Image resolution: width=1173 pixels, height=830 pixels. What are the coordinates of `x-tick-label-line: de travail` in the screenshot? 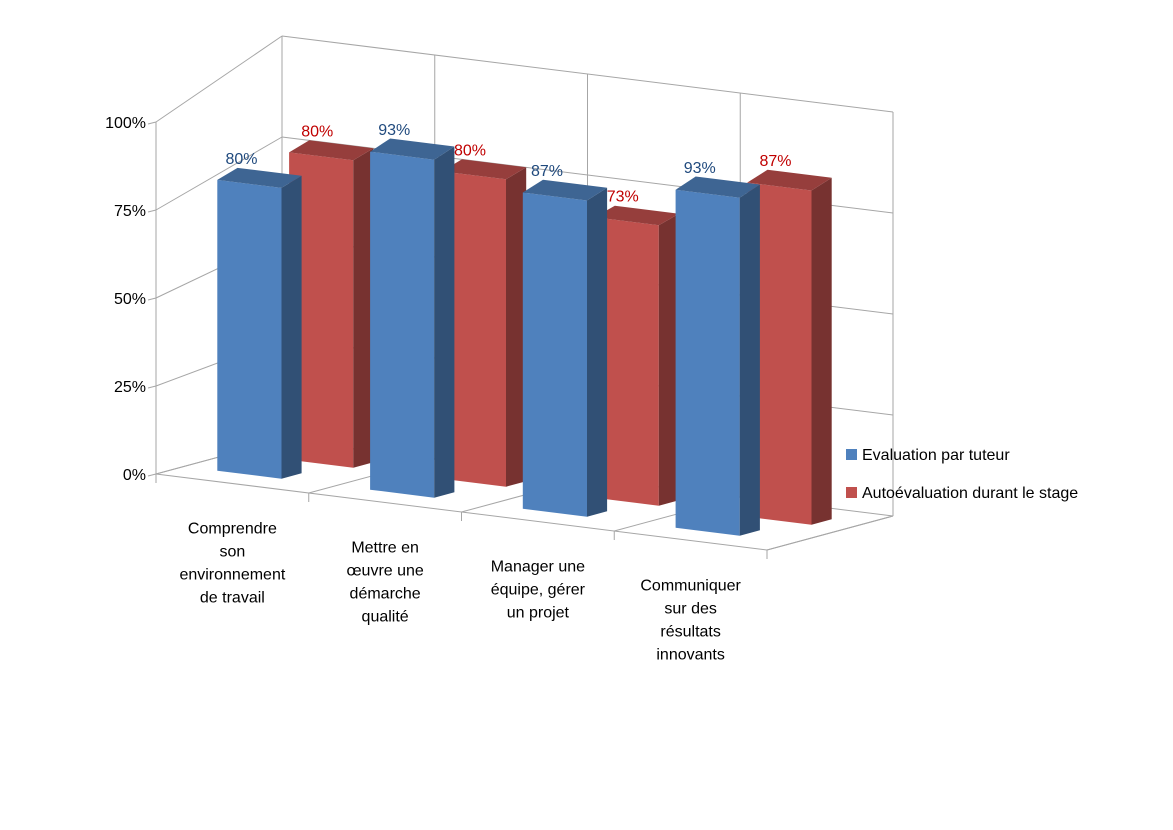 It's located at (232, 598).